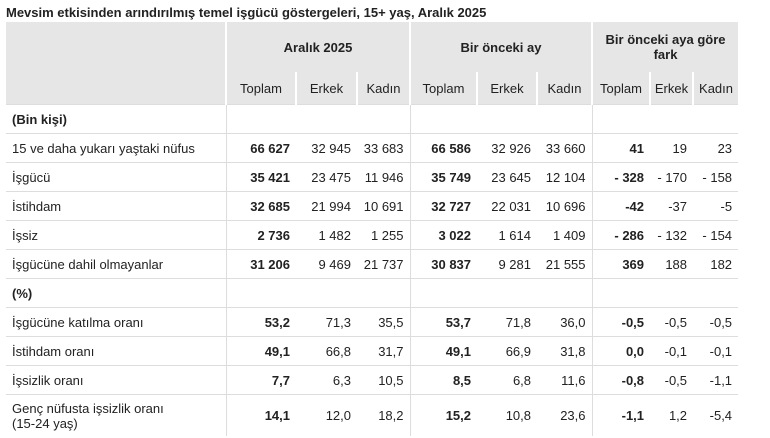  Describe the element at coordinates (384, 148) in the screenshot. I see `value-cell: 33 683` at that location.